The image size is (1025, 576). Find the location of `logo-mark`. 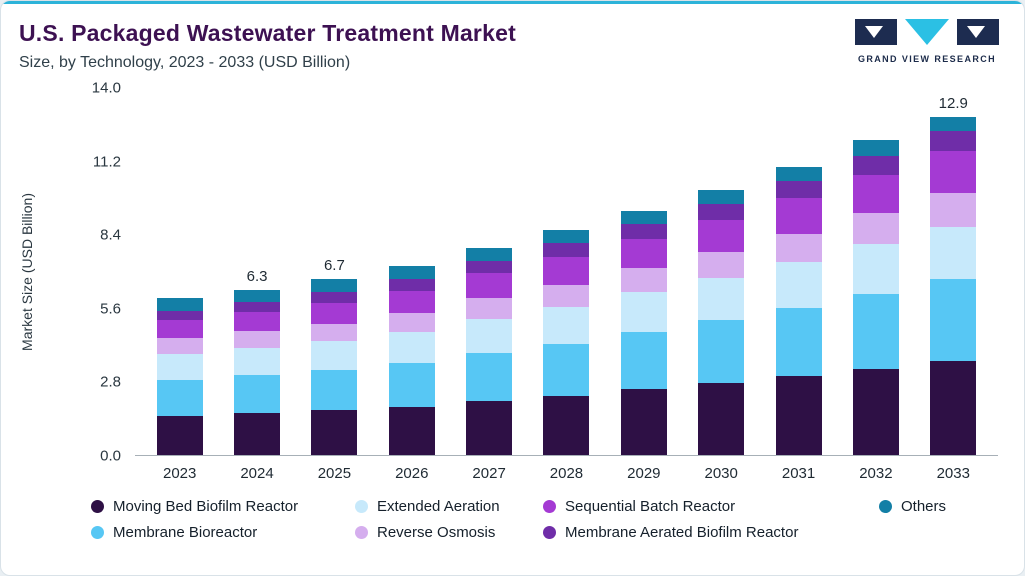

logo-mark is located at coordinates (927, 32).